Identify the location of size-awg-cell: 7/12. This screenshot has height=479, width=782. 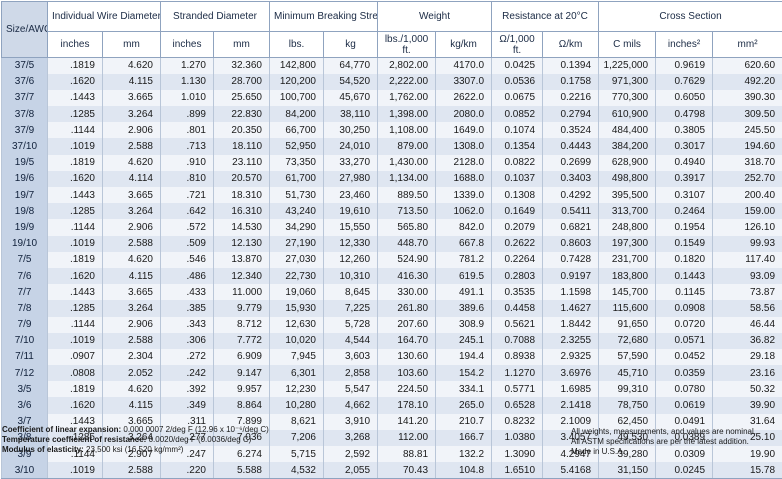
(25, 373).